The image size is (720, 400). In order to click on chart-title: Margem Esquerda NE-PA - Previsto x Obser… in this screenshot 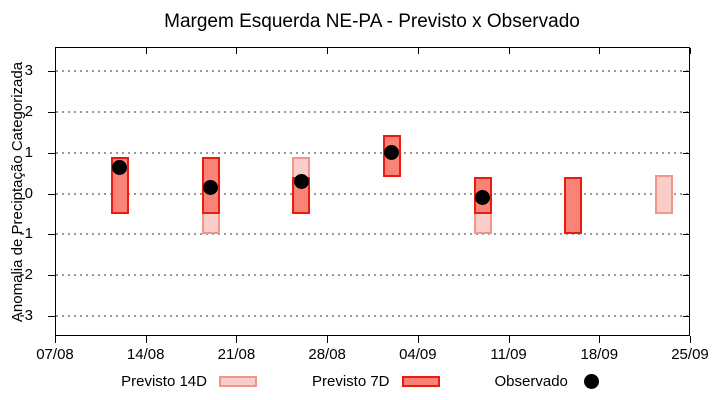, I will do `click(372, 21)`.